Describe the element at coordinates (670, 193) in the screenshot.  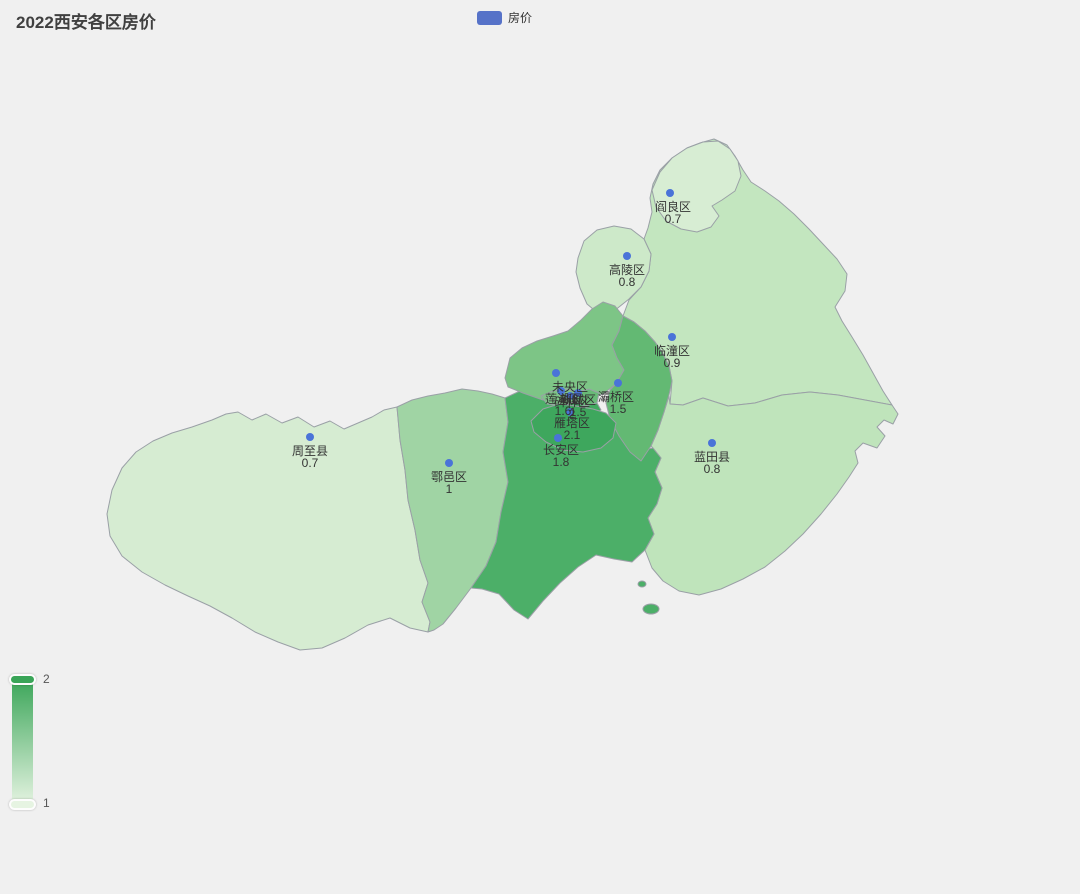
I see `marker-yanliang` at that location.